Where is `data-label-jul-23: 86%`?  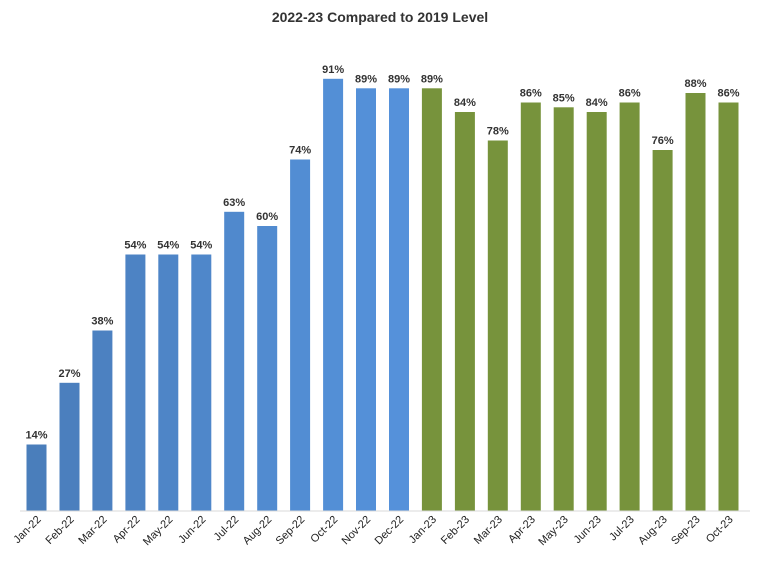
data-label-jul-23: 86% is located at coordinates (630, 94).